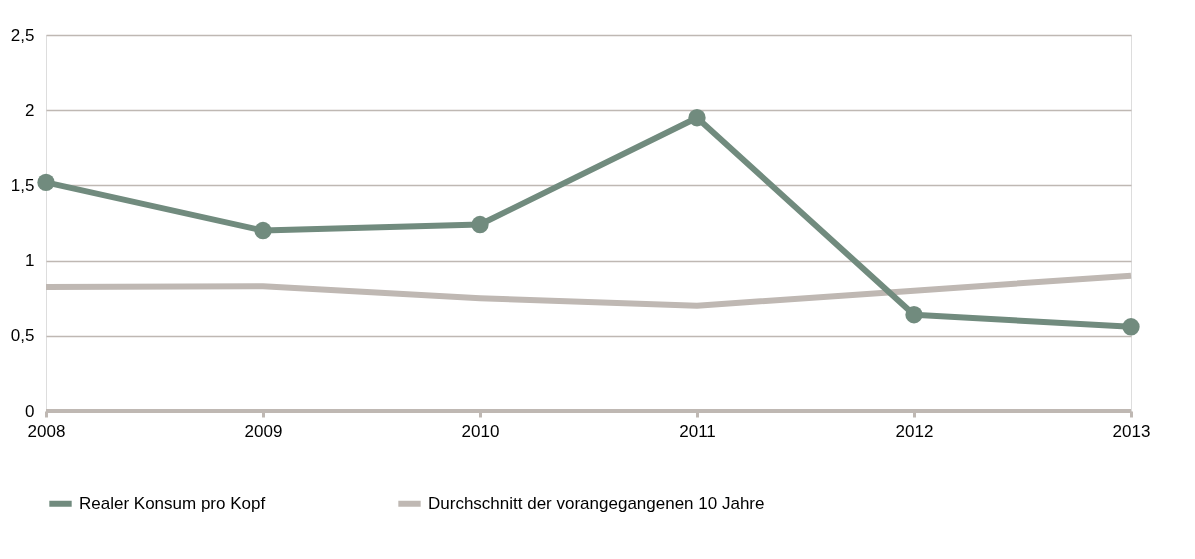 This screenshot has width=1195, height=559. Describe the element at coordinates (480, 431) in the screenshot. I see `x-tick-label: 2010` at that location.